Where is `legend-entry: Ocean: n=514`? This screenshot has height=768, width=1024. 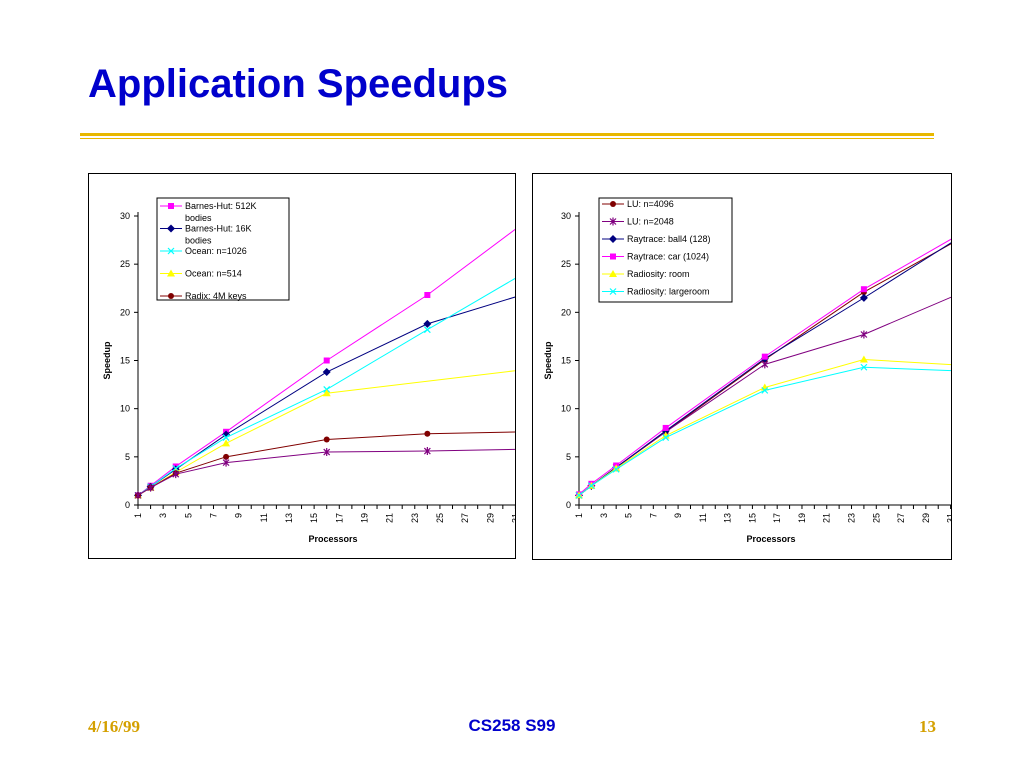
legend-entry: Ocean: n=514 is located at coordinates (201, 274).